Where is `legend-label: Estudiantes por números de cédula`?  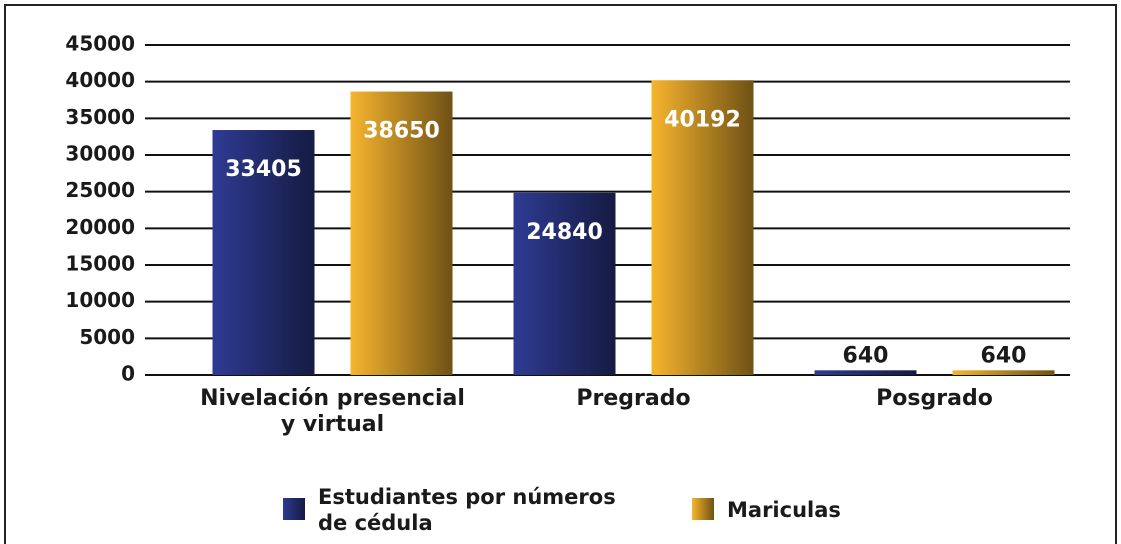
legend-label: Estudiantes por números de cédula is located at coordinates (467, 510).